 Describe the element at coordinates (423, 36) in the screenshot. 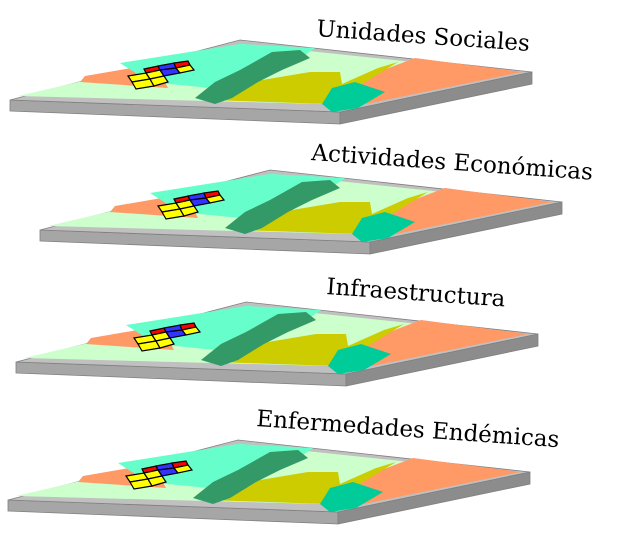

I see `layer-title-1: Unidades Sociales` at that location.